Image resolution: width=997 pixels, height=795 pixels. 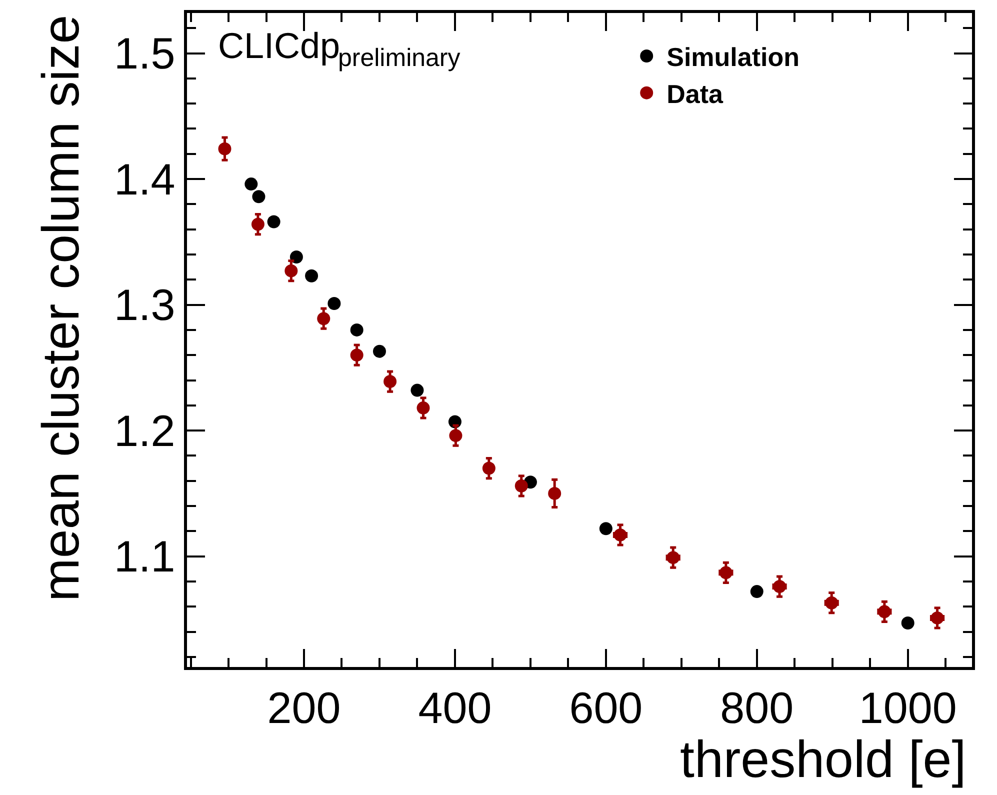 I want to click on annotation: preliminary, so click(x=399, y=58).